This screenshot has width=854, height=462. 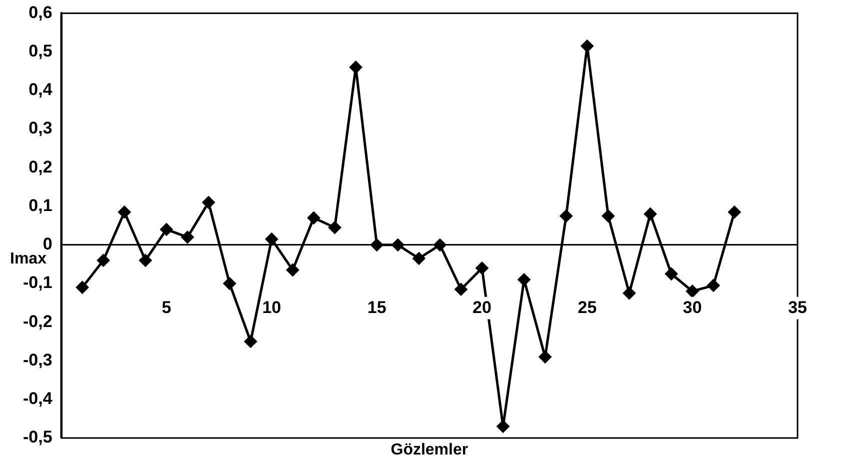 I want to click on y-tick-label: 0,5, so click(x=40, y=51).